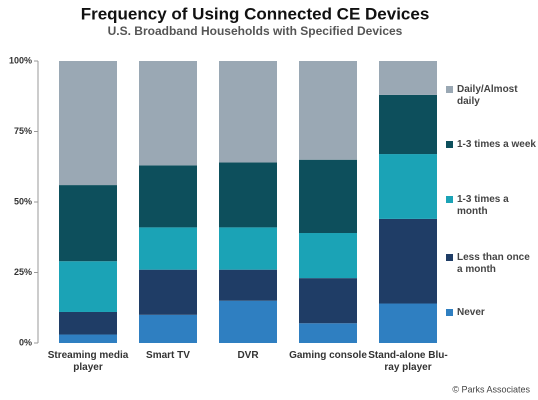 The image size is (538, 400). What do you see at coordinates (491, 389) in the screenshot?
I see `source: © Parks Associates` at bounding box center [491, 389].